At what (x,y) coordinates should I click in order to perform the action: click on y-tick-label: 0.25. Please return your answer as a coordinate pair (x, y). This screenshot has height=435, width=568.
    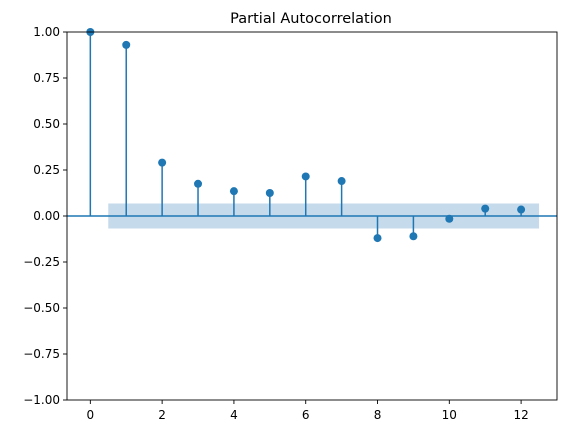
    Looking at the image, I should click on (46, 170).